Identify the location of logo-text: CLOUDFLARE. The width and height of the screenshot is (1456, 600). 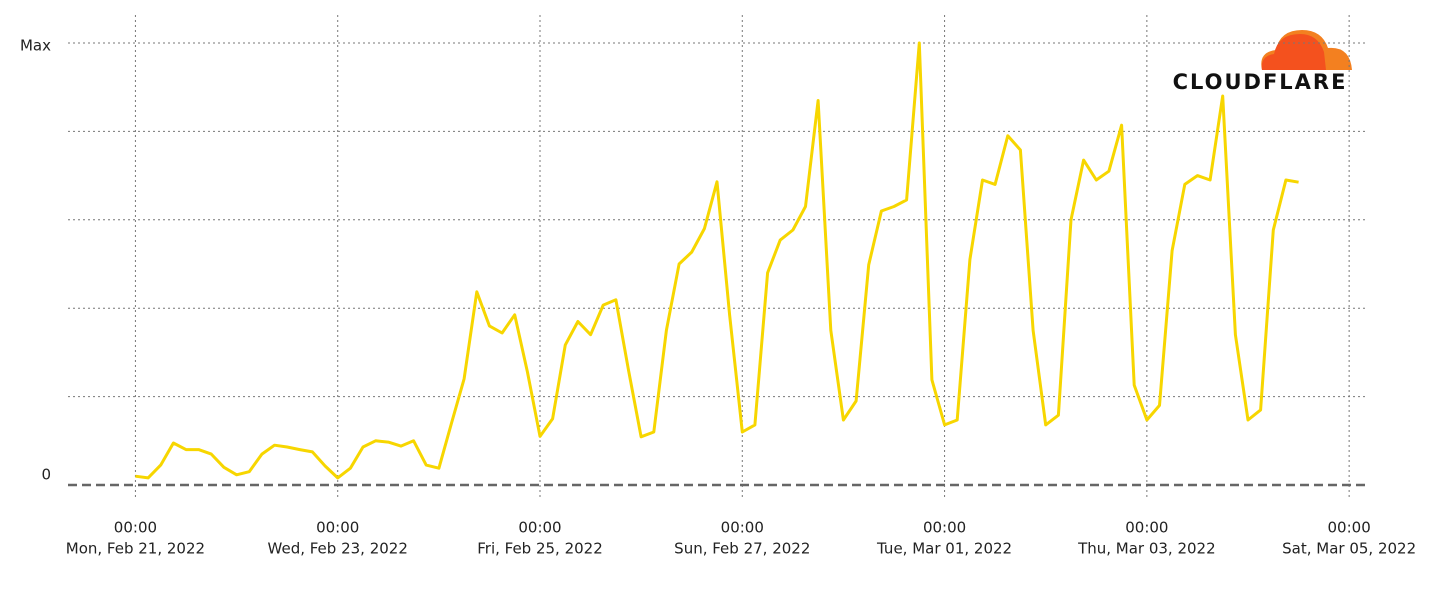
(1260, 82).